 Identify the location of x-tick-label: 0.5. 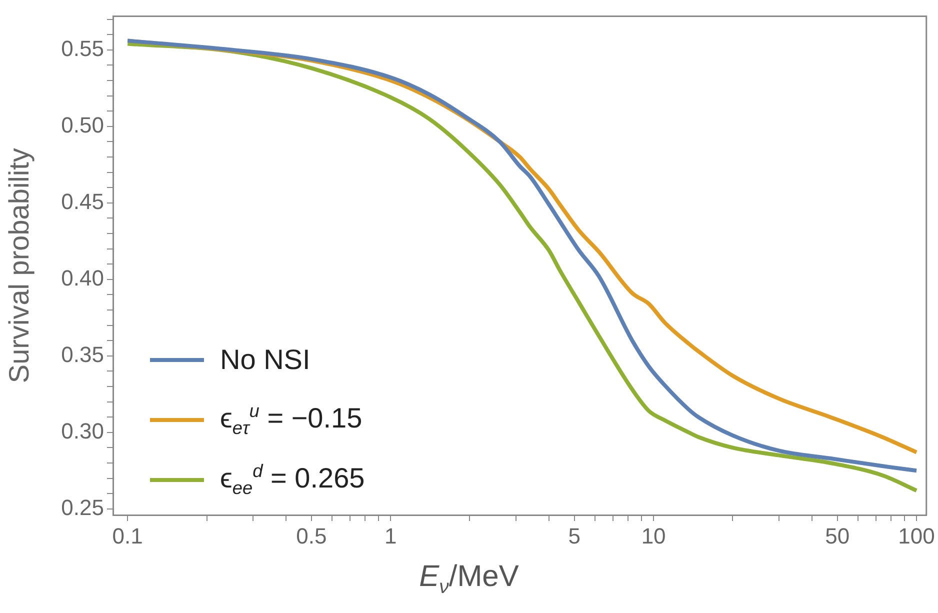
(311, 535).